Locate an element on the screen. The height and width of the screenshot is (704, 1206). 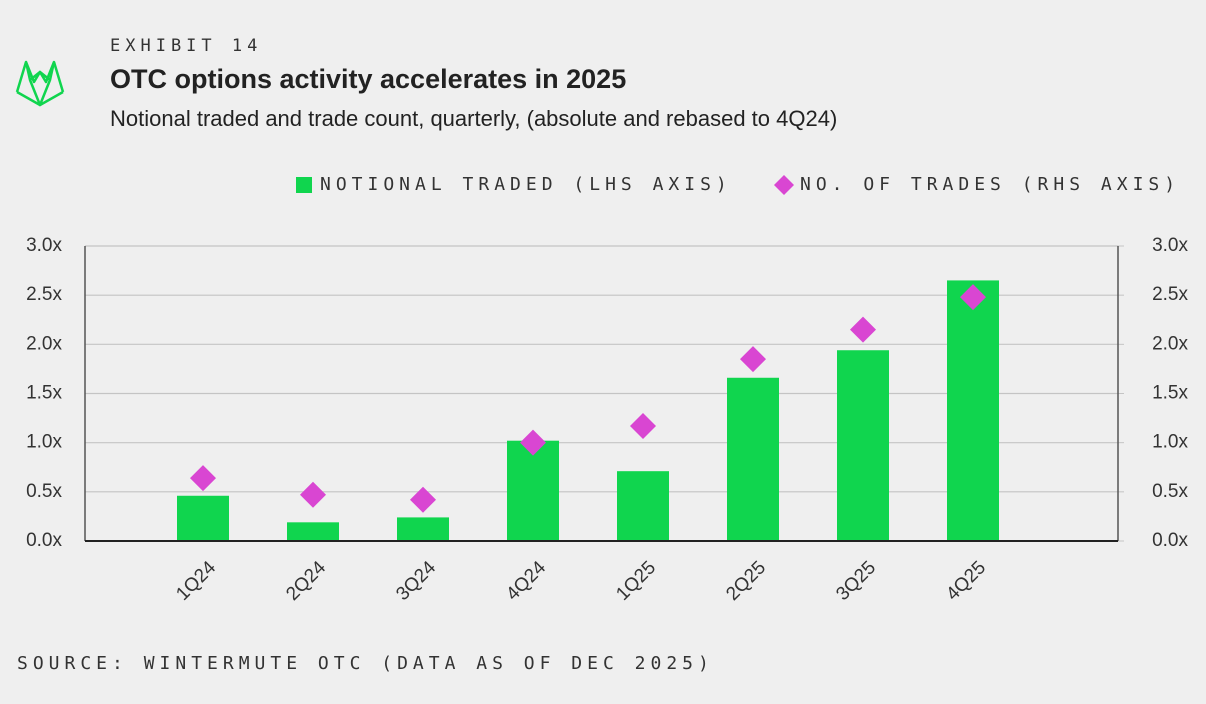
y2-tick-label: 2.0x is located at coordinates (1170, 343).